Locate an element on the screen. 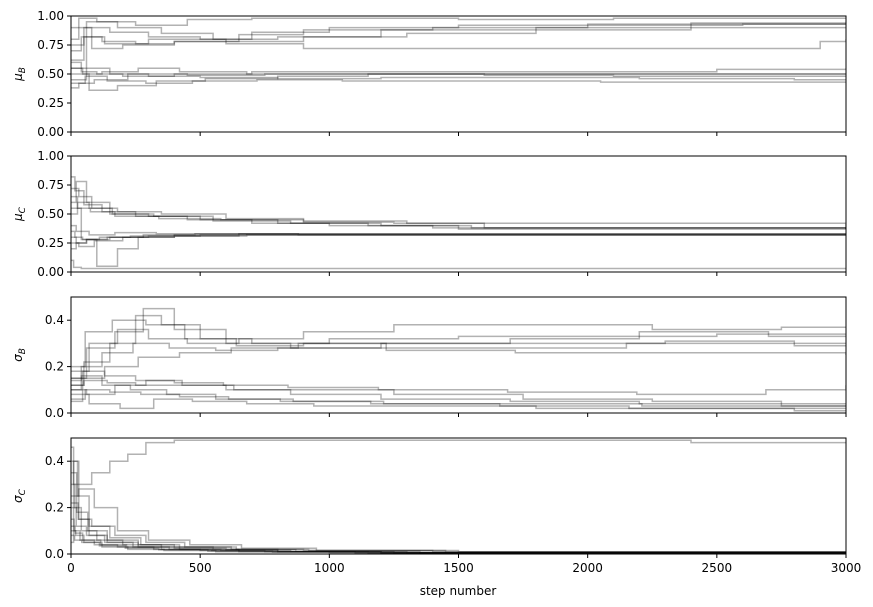 This screenshot has height=607, width=873. panel-1-traces is located at coordinates (458, 54).